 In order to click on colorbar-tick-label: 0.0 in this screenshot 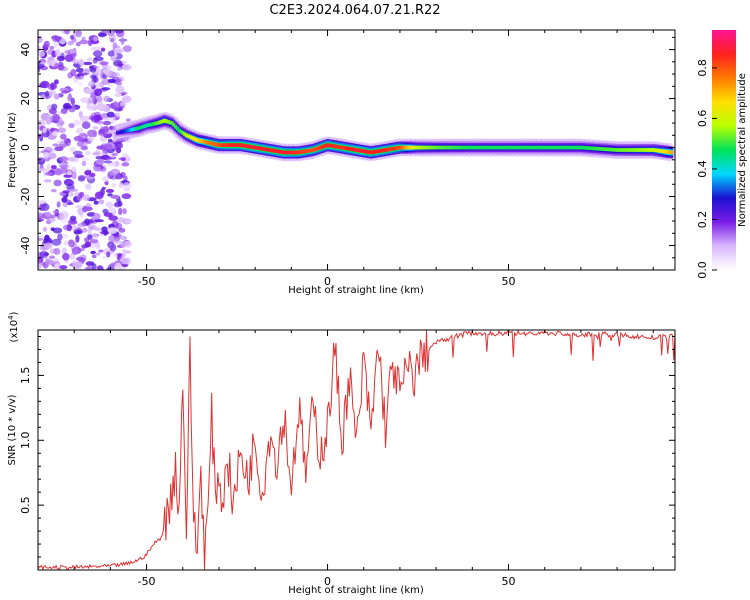, I will do `click(702, 270)`.